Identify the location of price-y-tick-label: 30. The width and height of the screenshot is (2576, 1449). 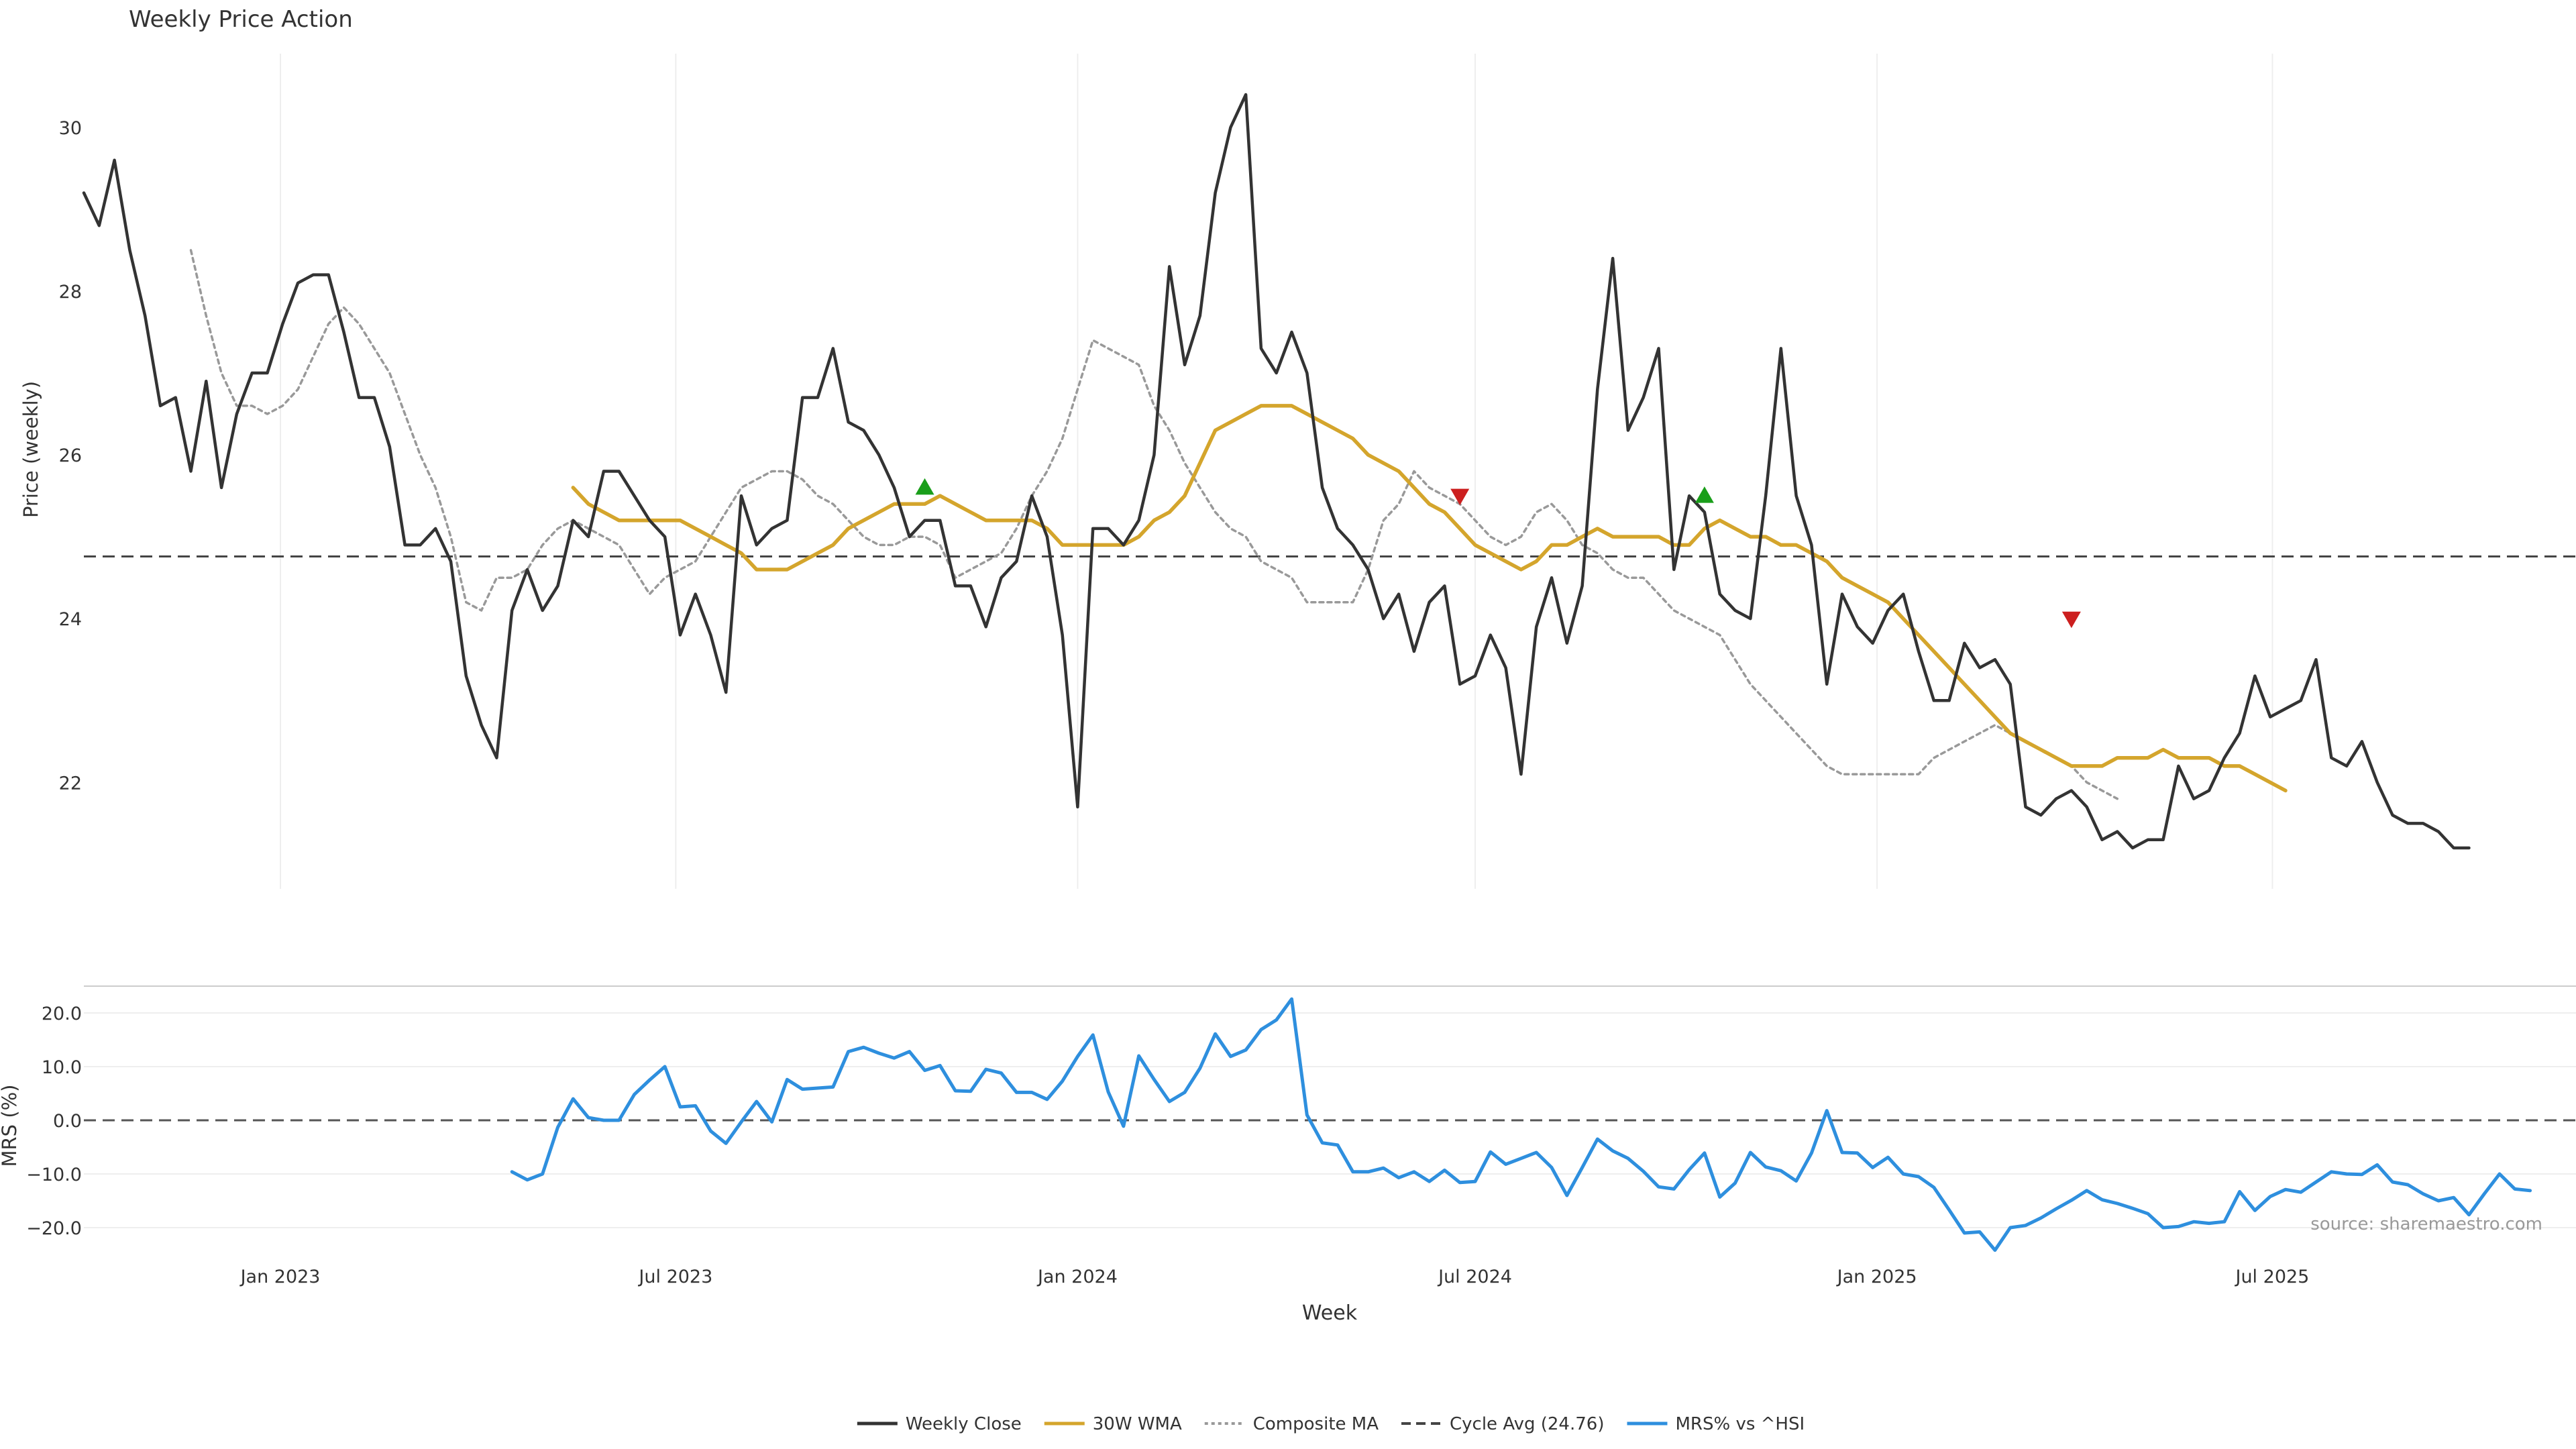
(70, 128).